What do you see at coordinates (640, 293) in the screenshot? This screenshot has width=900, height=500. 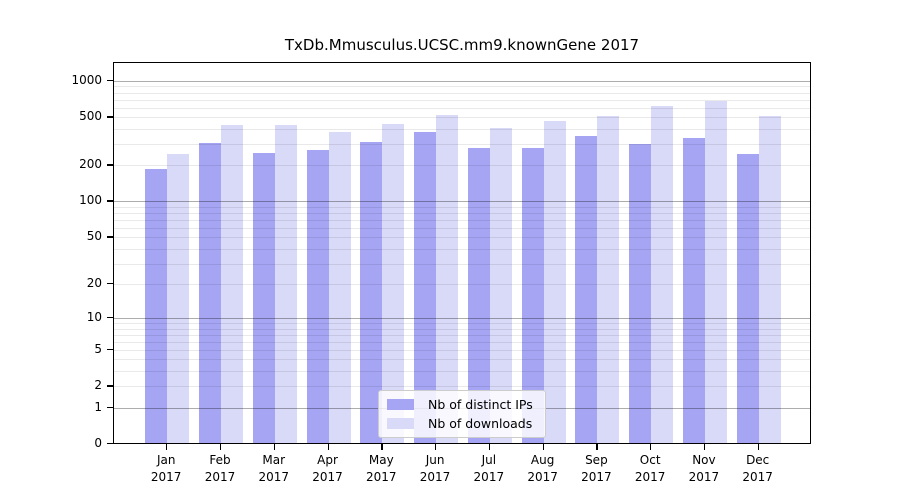 I see `bar-distinct-ips-oct` at bounding box center [640, 293].